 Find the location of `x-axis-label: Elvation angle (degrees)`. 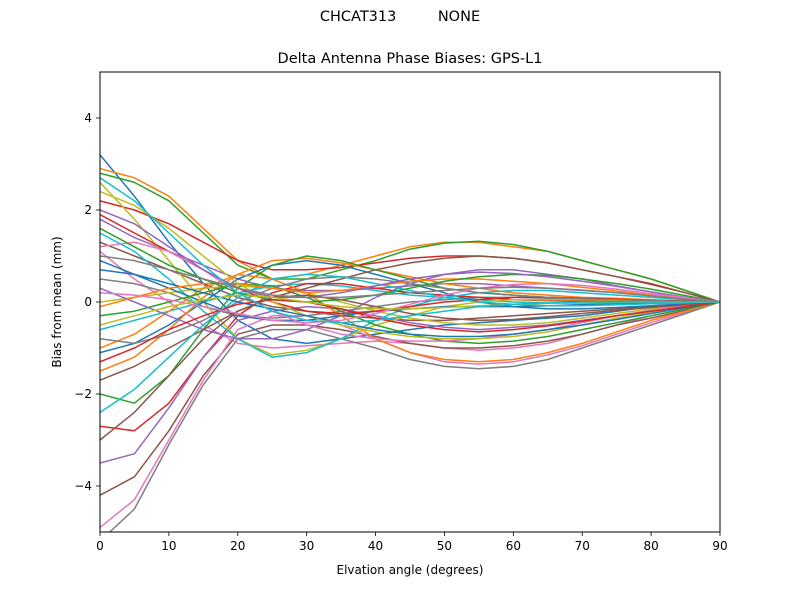

x-axis-label: Elvation angle (degrees) is located at coordinates (410, 570).